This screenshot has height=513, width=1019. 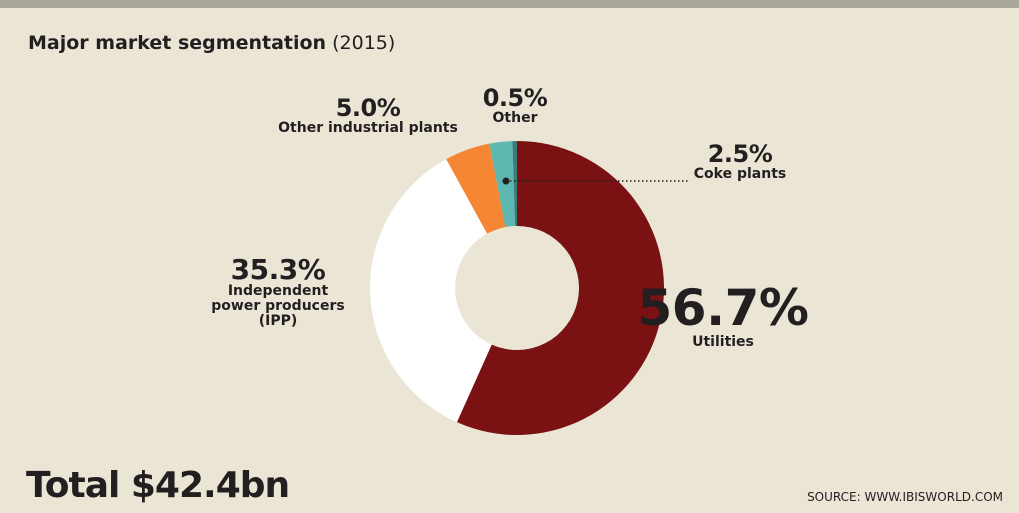 I want to click on category-label: Other industrial plants, so click(x=368, y=128).